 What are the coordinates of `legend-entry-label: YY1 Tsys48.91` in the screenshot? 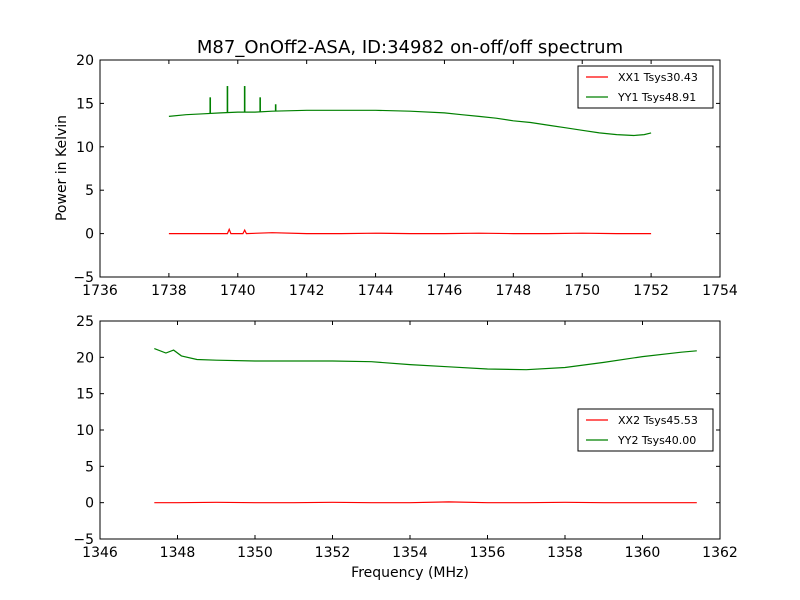 It's located at (656, 97).